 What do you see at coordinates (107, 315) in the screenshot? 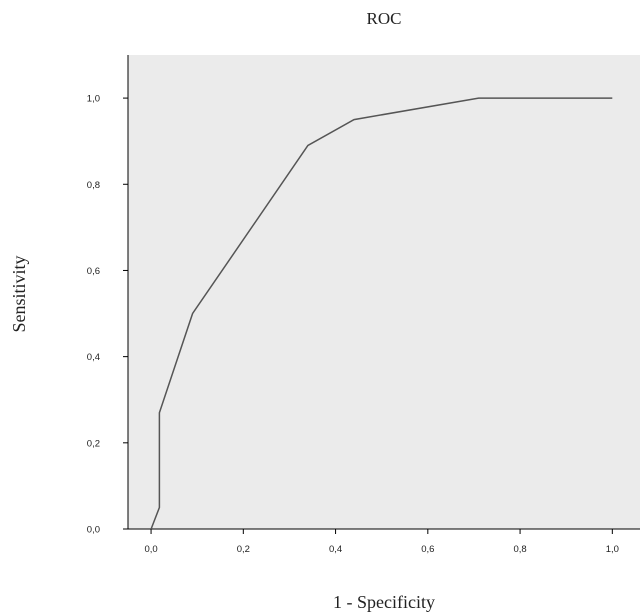
I see `y-axis-ticks: 0,0 0,2 0,4 0,6 0,8 1,0` at bounding box center [107, 315].